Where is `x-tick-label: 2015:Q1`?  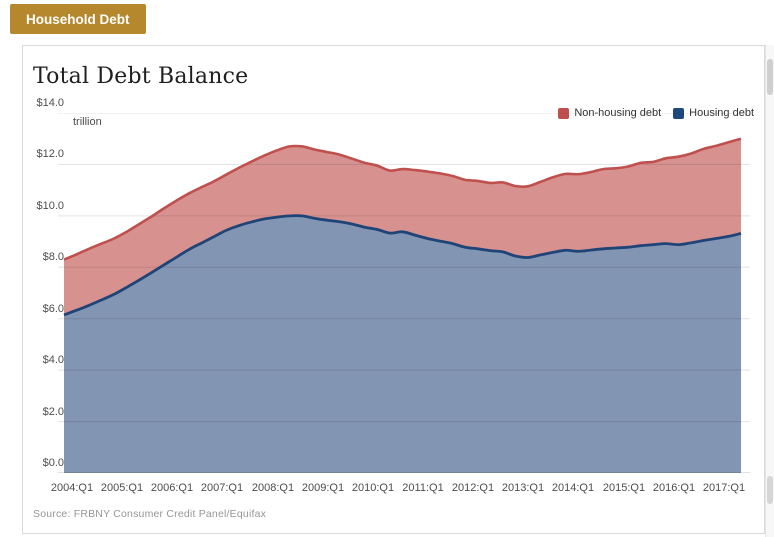
x-tick-label: 2015:Q1 is located at coordinates (624, 488).